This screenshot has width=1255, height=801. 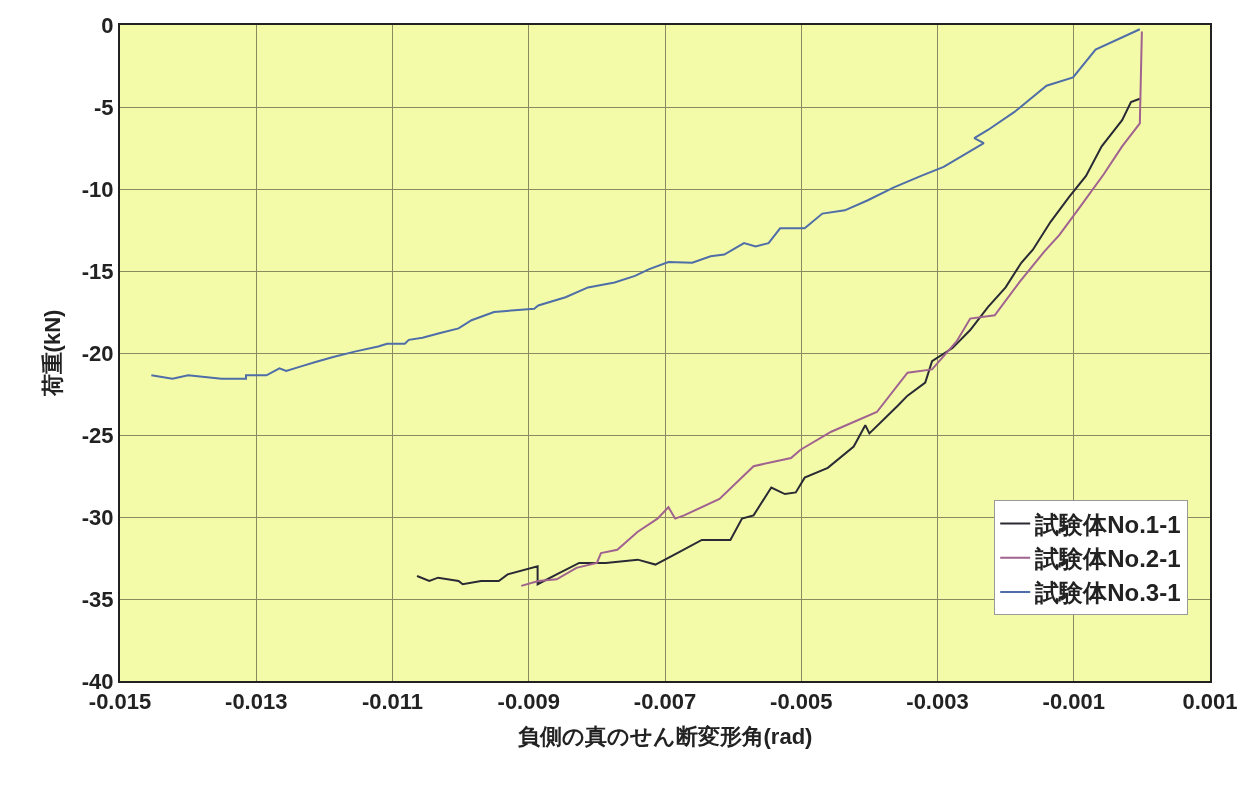 I want to click on x-tick-label: -0.013, so click(x=256, y=702).